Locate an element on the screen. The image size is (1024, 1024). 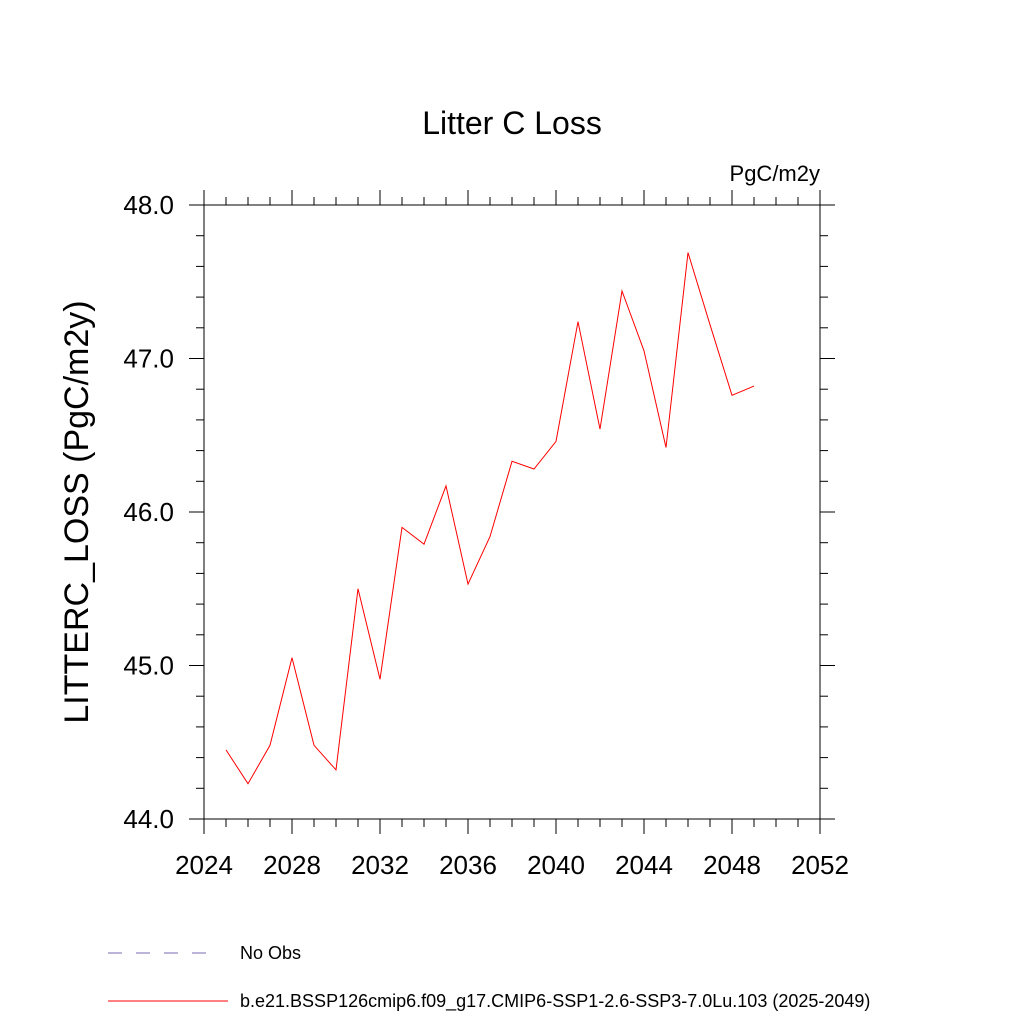
x-tick-label: 2040 is located at coordinates (556, 865).